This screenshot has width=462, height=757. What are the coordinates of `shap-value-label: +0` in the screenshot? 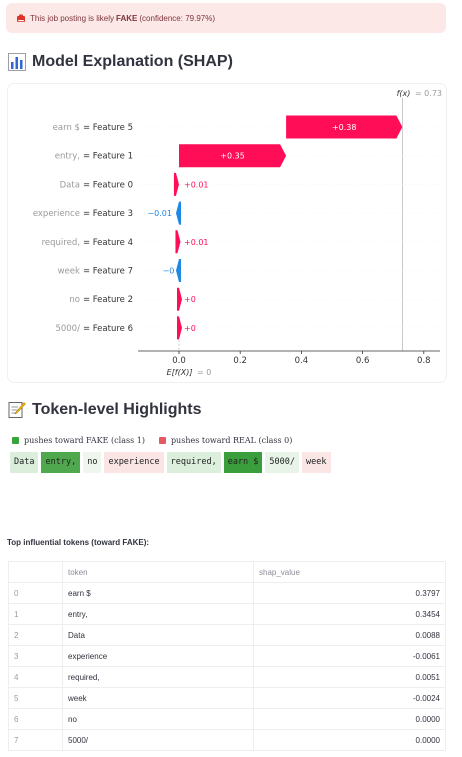 It's located at (190, 328).